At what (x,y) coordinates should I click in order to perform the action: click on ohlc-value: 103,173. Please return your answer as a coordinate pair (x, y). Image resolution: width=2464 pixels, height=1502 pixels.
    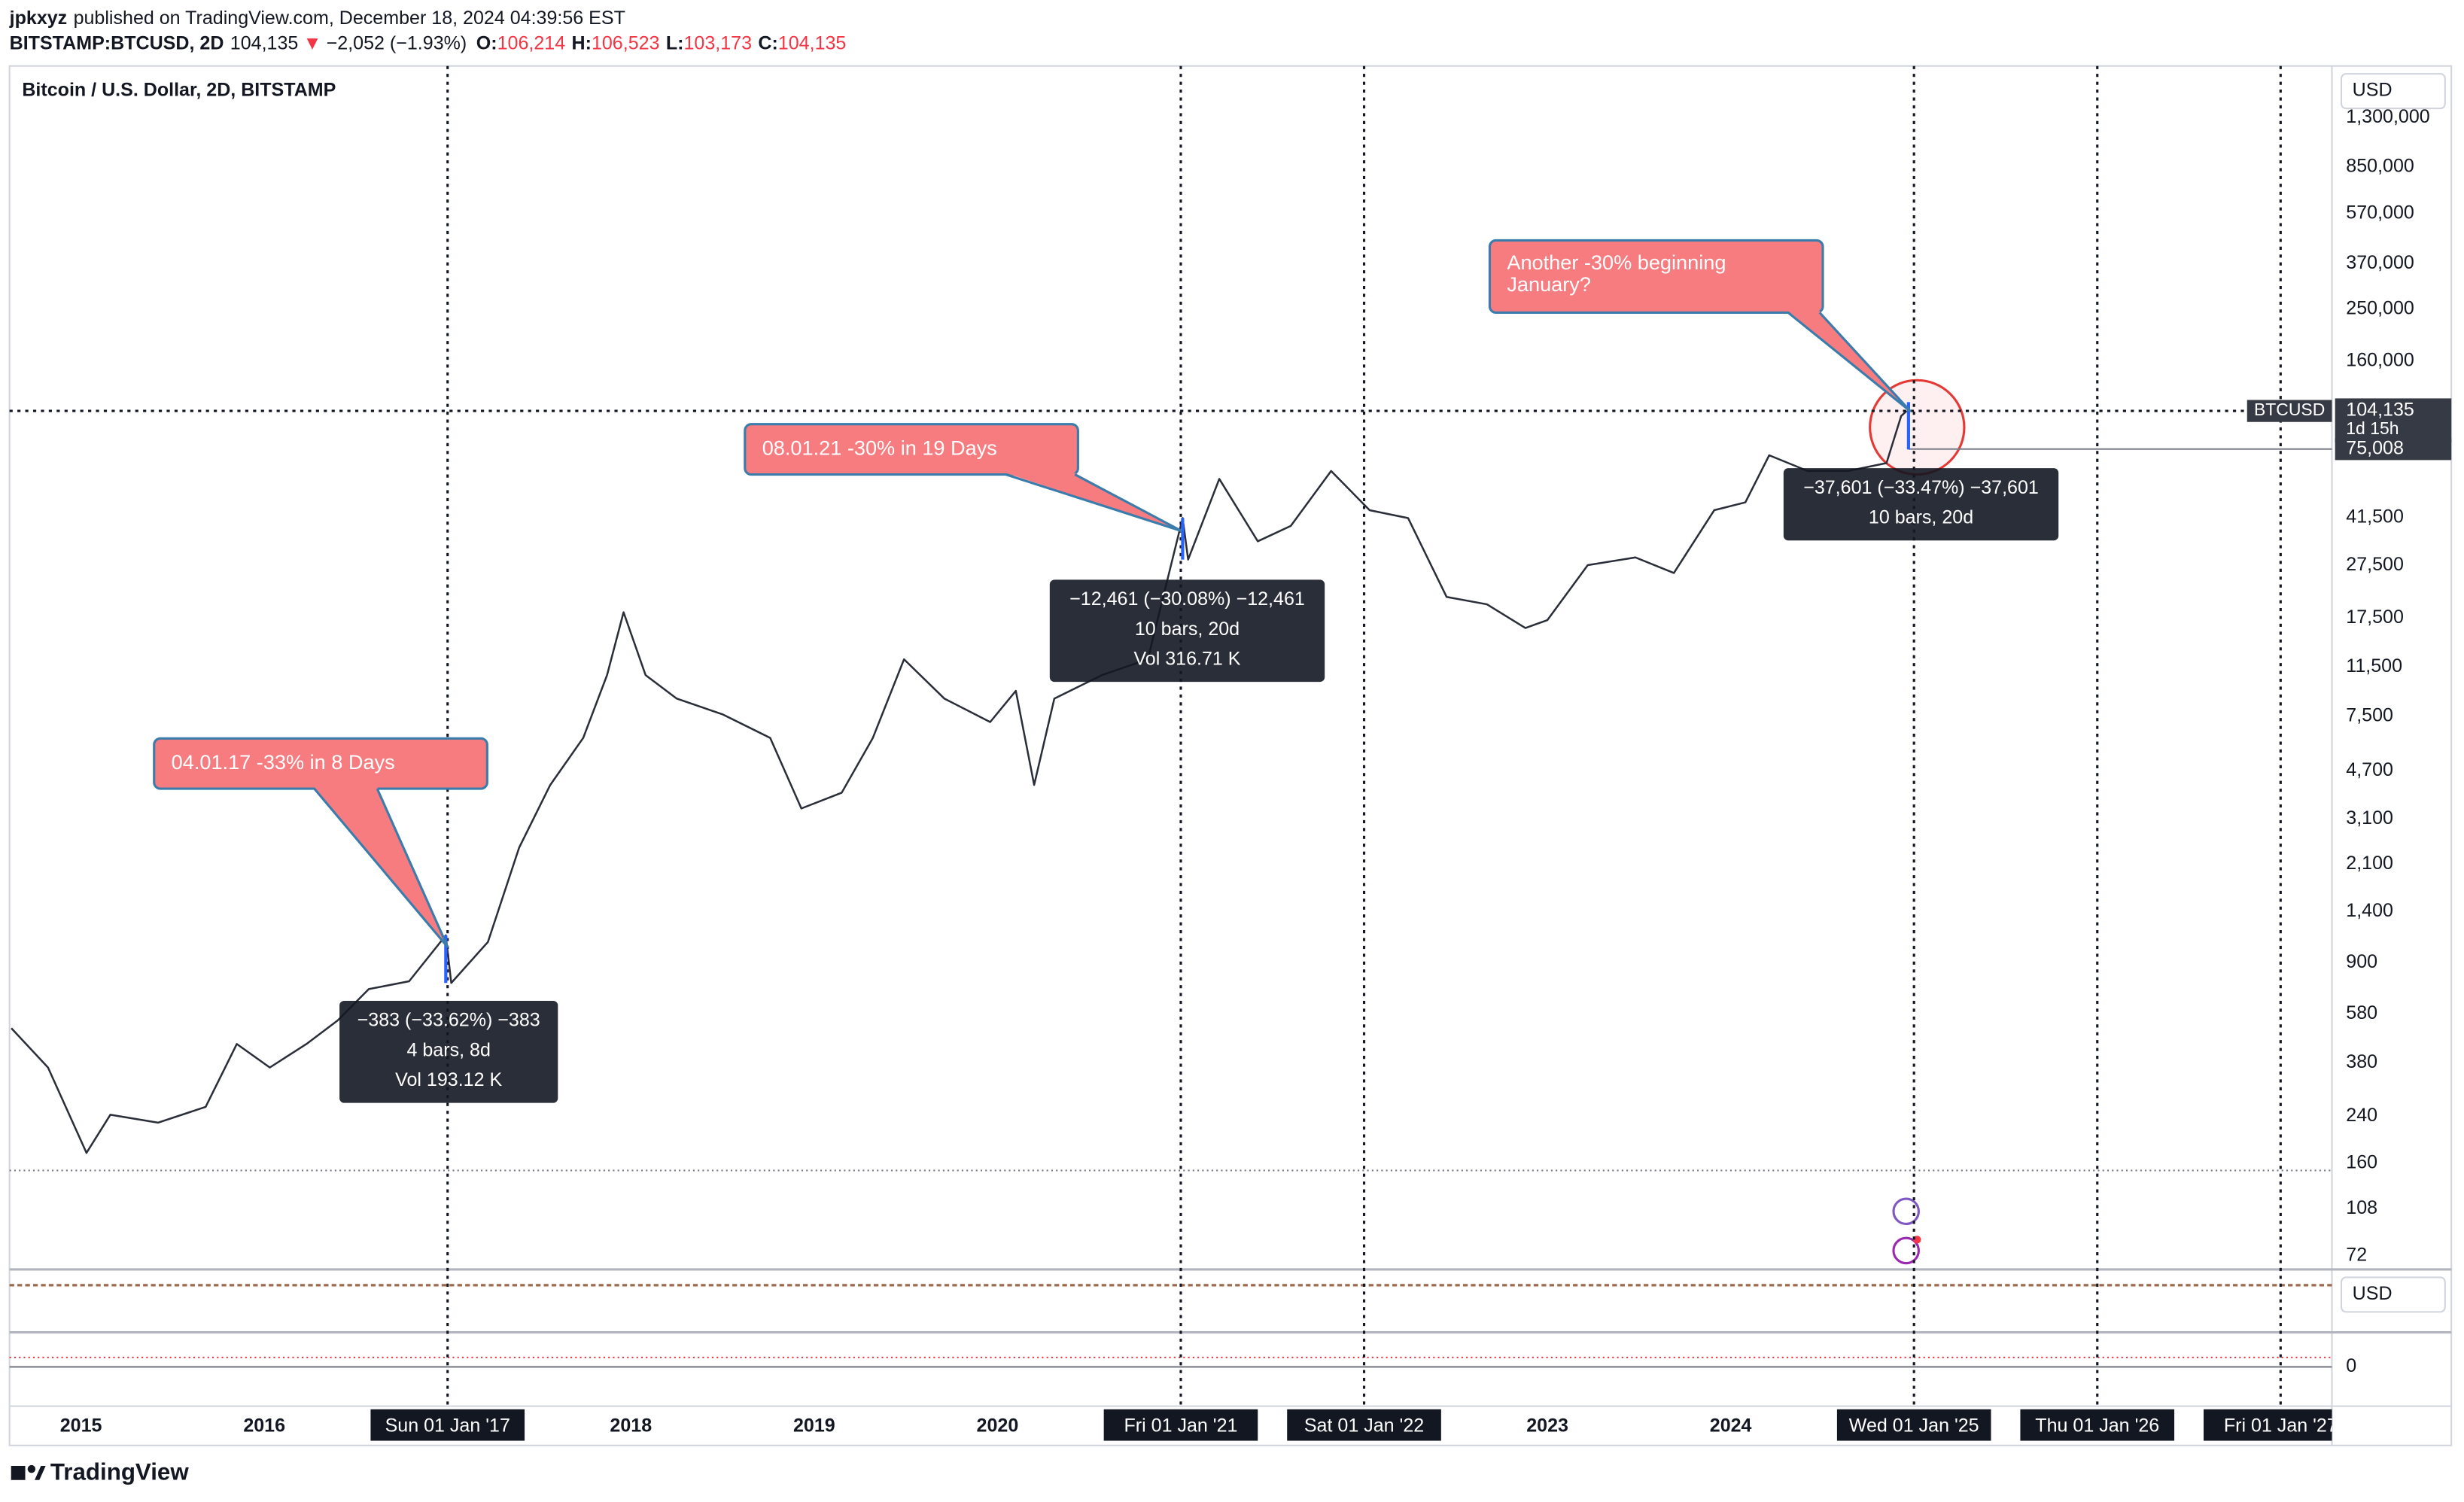
    Looking at the image, I should click on (717, 42).